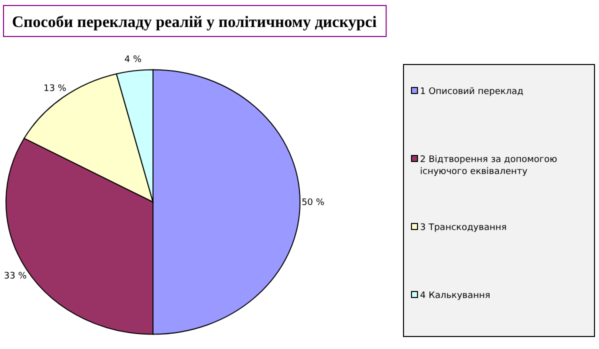  Describe the element at coordinates (463, 228) in the screenshot. I see `legend-label: 3 Транскодування` at that location.